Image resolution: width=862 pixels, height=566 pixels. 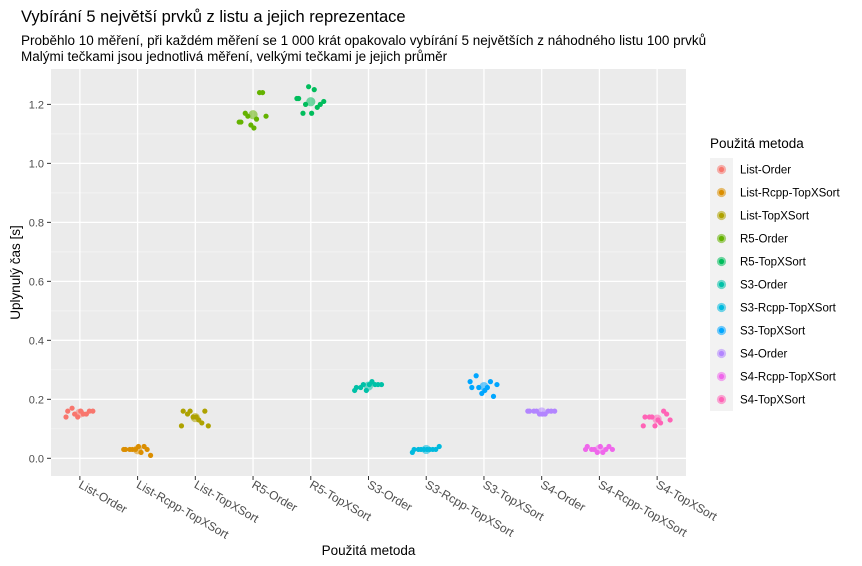 I want to click on legend-label: R5-Order, so click(x=764, y=240).